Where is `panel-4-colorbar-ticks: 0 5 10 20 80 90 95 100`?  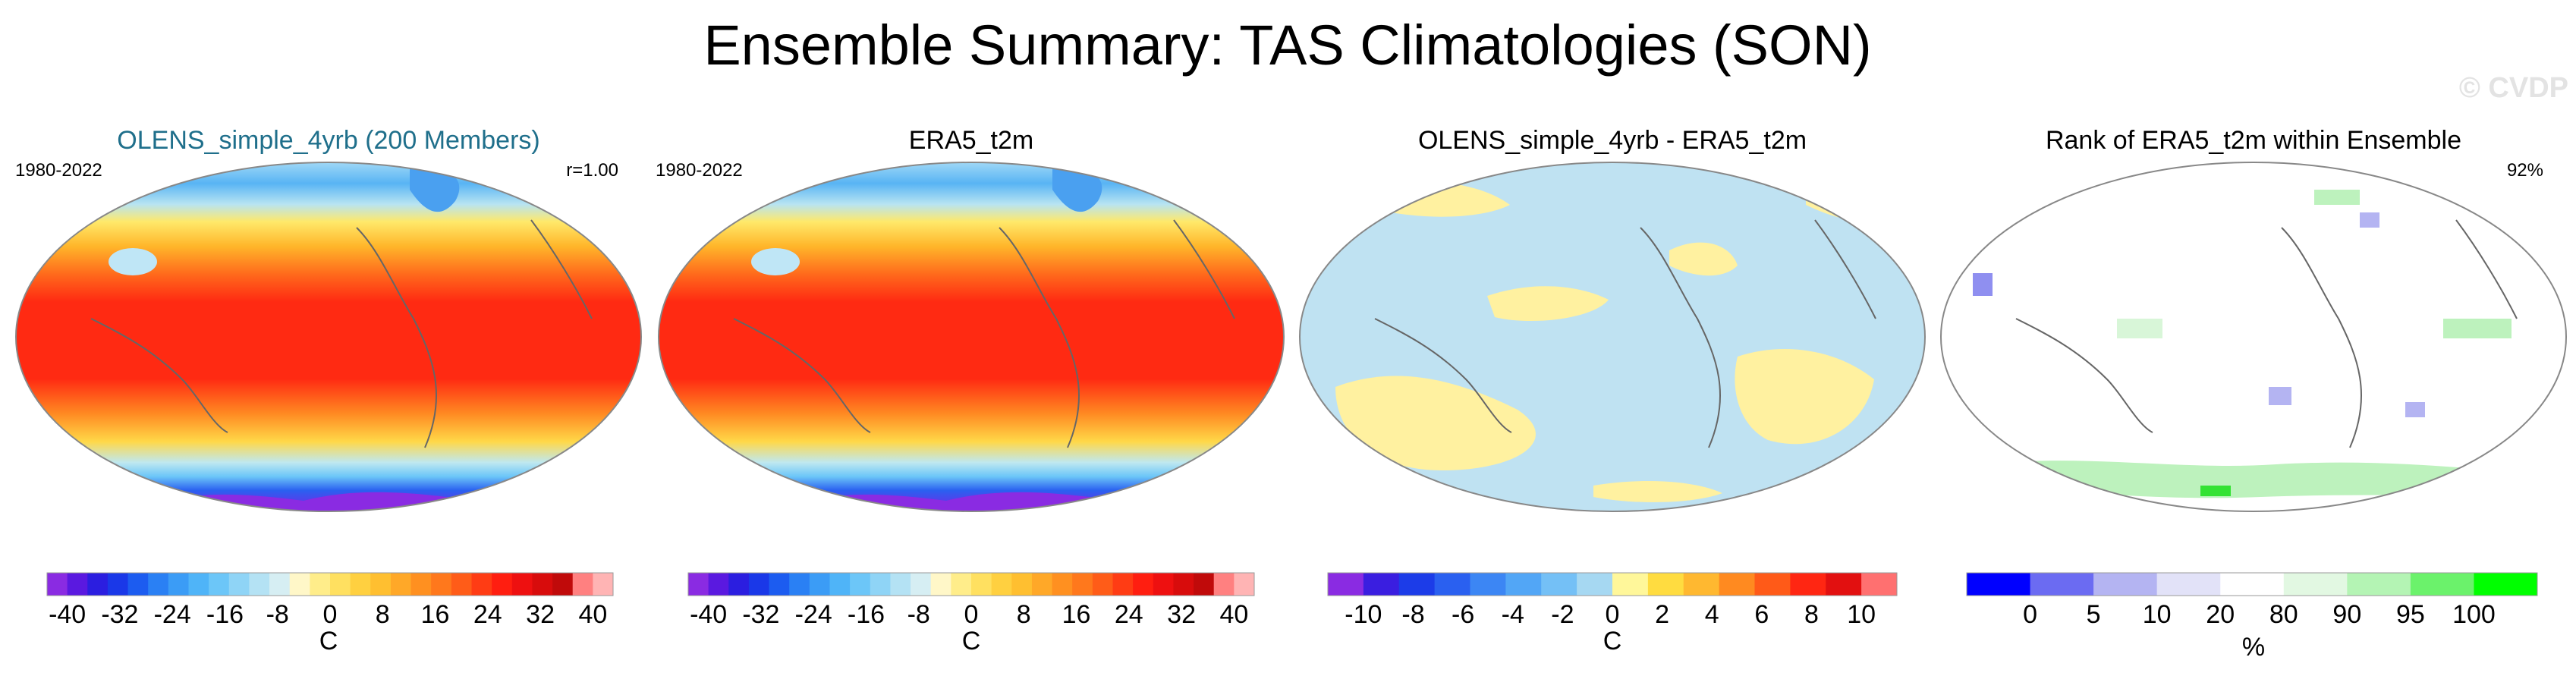 panel-4-colorbar-ticks: 0 5 10 20 80 90 95 100 is located at coordinates (2259, 614).